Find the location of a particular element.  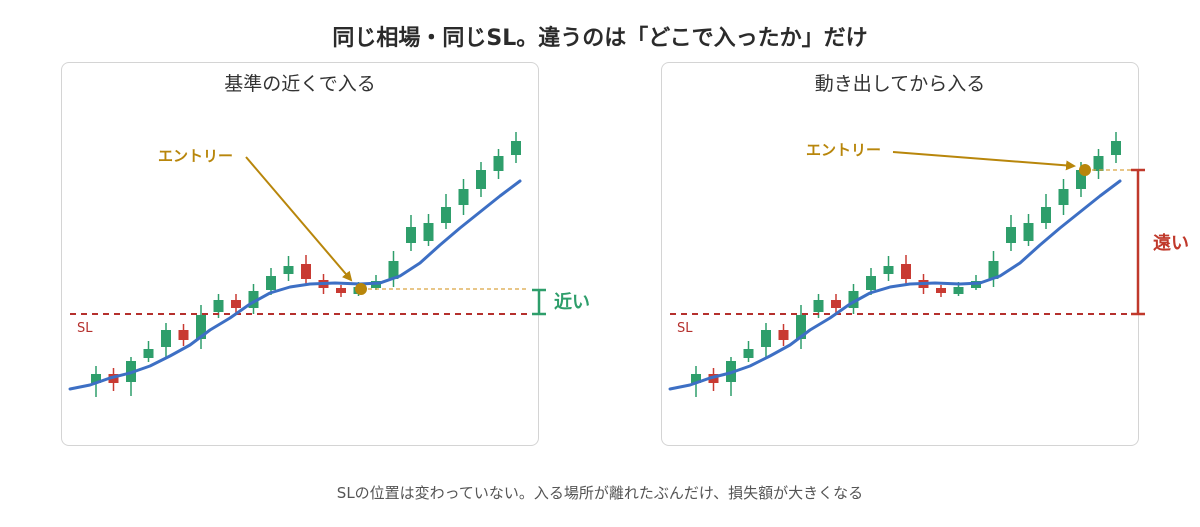

distance-bracket-right is located at coordinates (1138, 242).